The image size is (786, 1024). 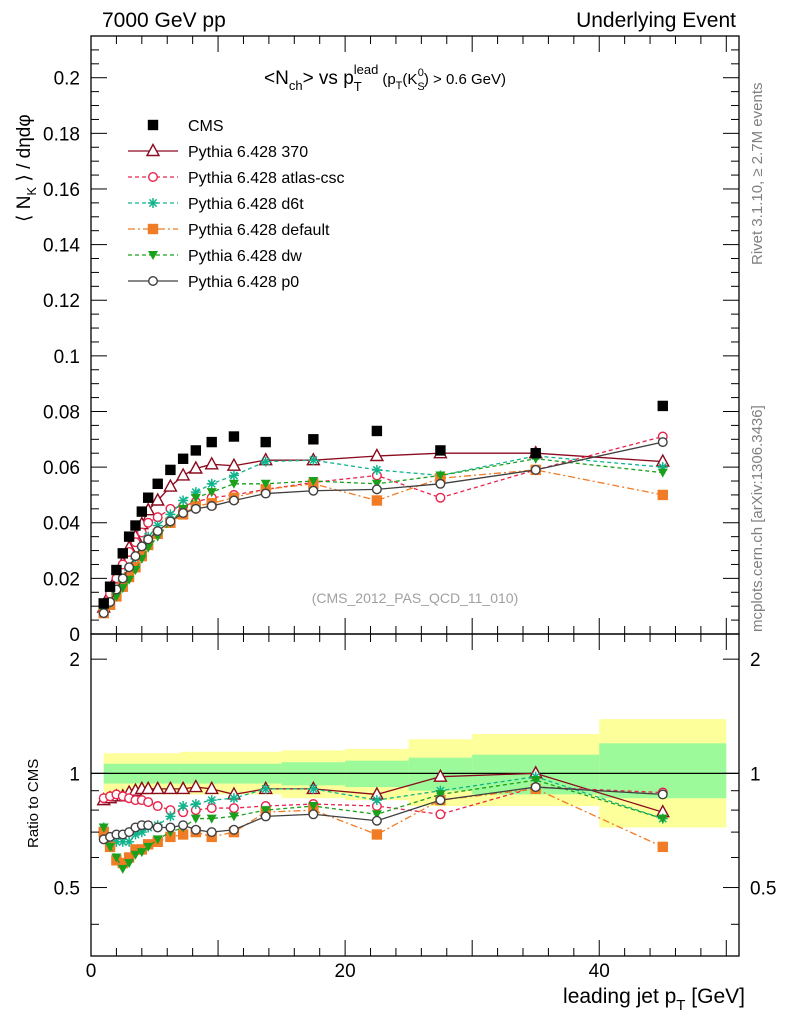 I want to click on side-rivet-info: Rivet 3.1.10, ≥ 2.7M events, so click(x=757, y=174).